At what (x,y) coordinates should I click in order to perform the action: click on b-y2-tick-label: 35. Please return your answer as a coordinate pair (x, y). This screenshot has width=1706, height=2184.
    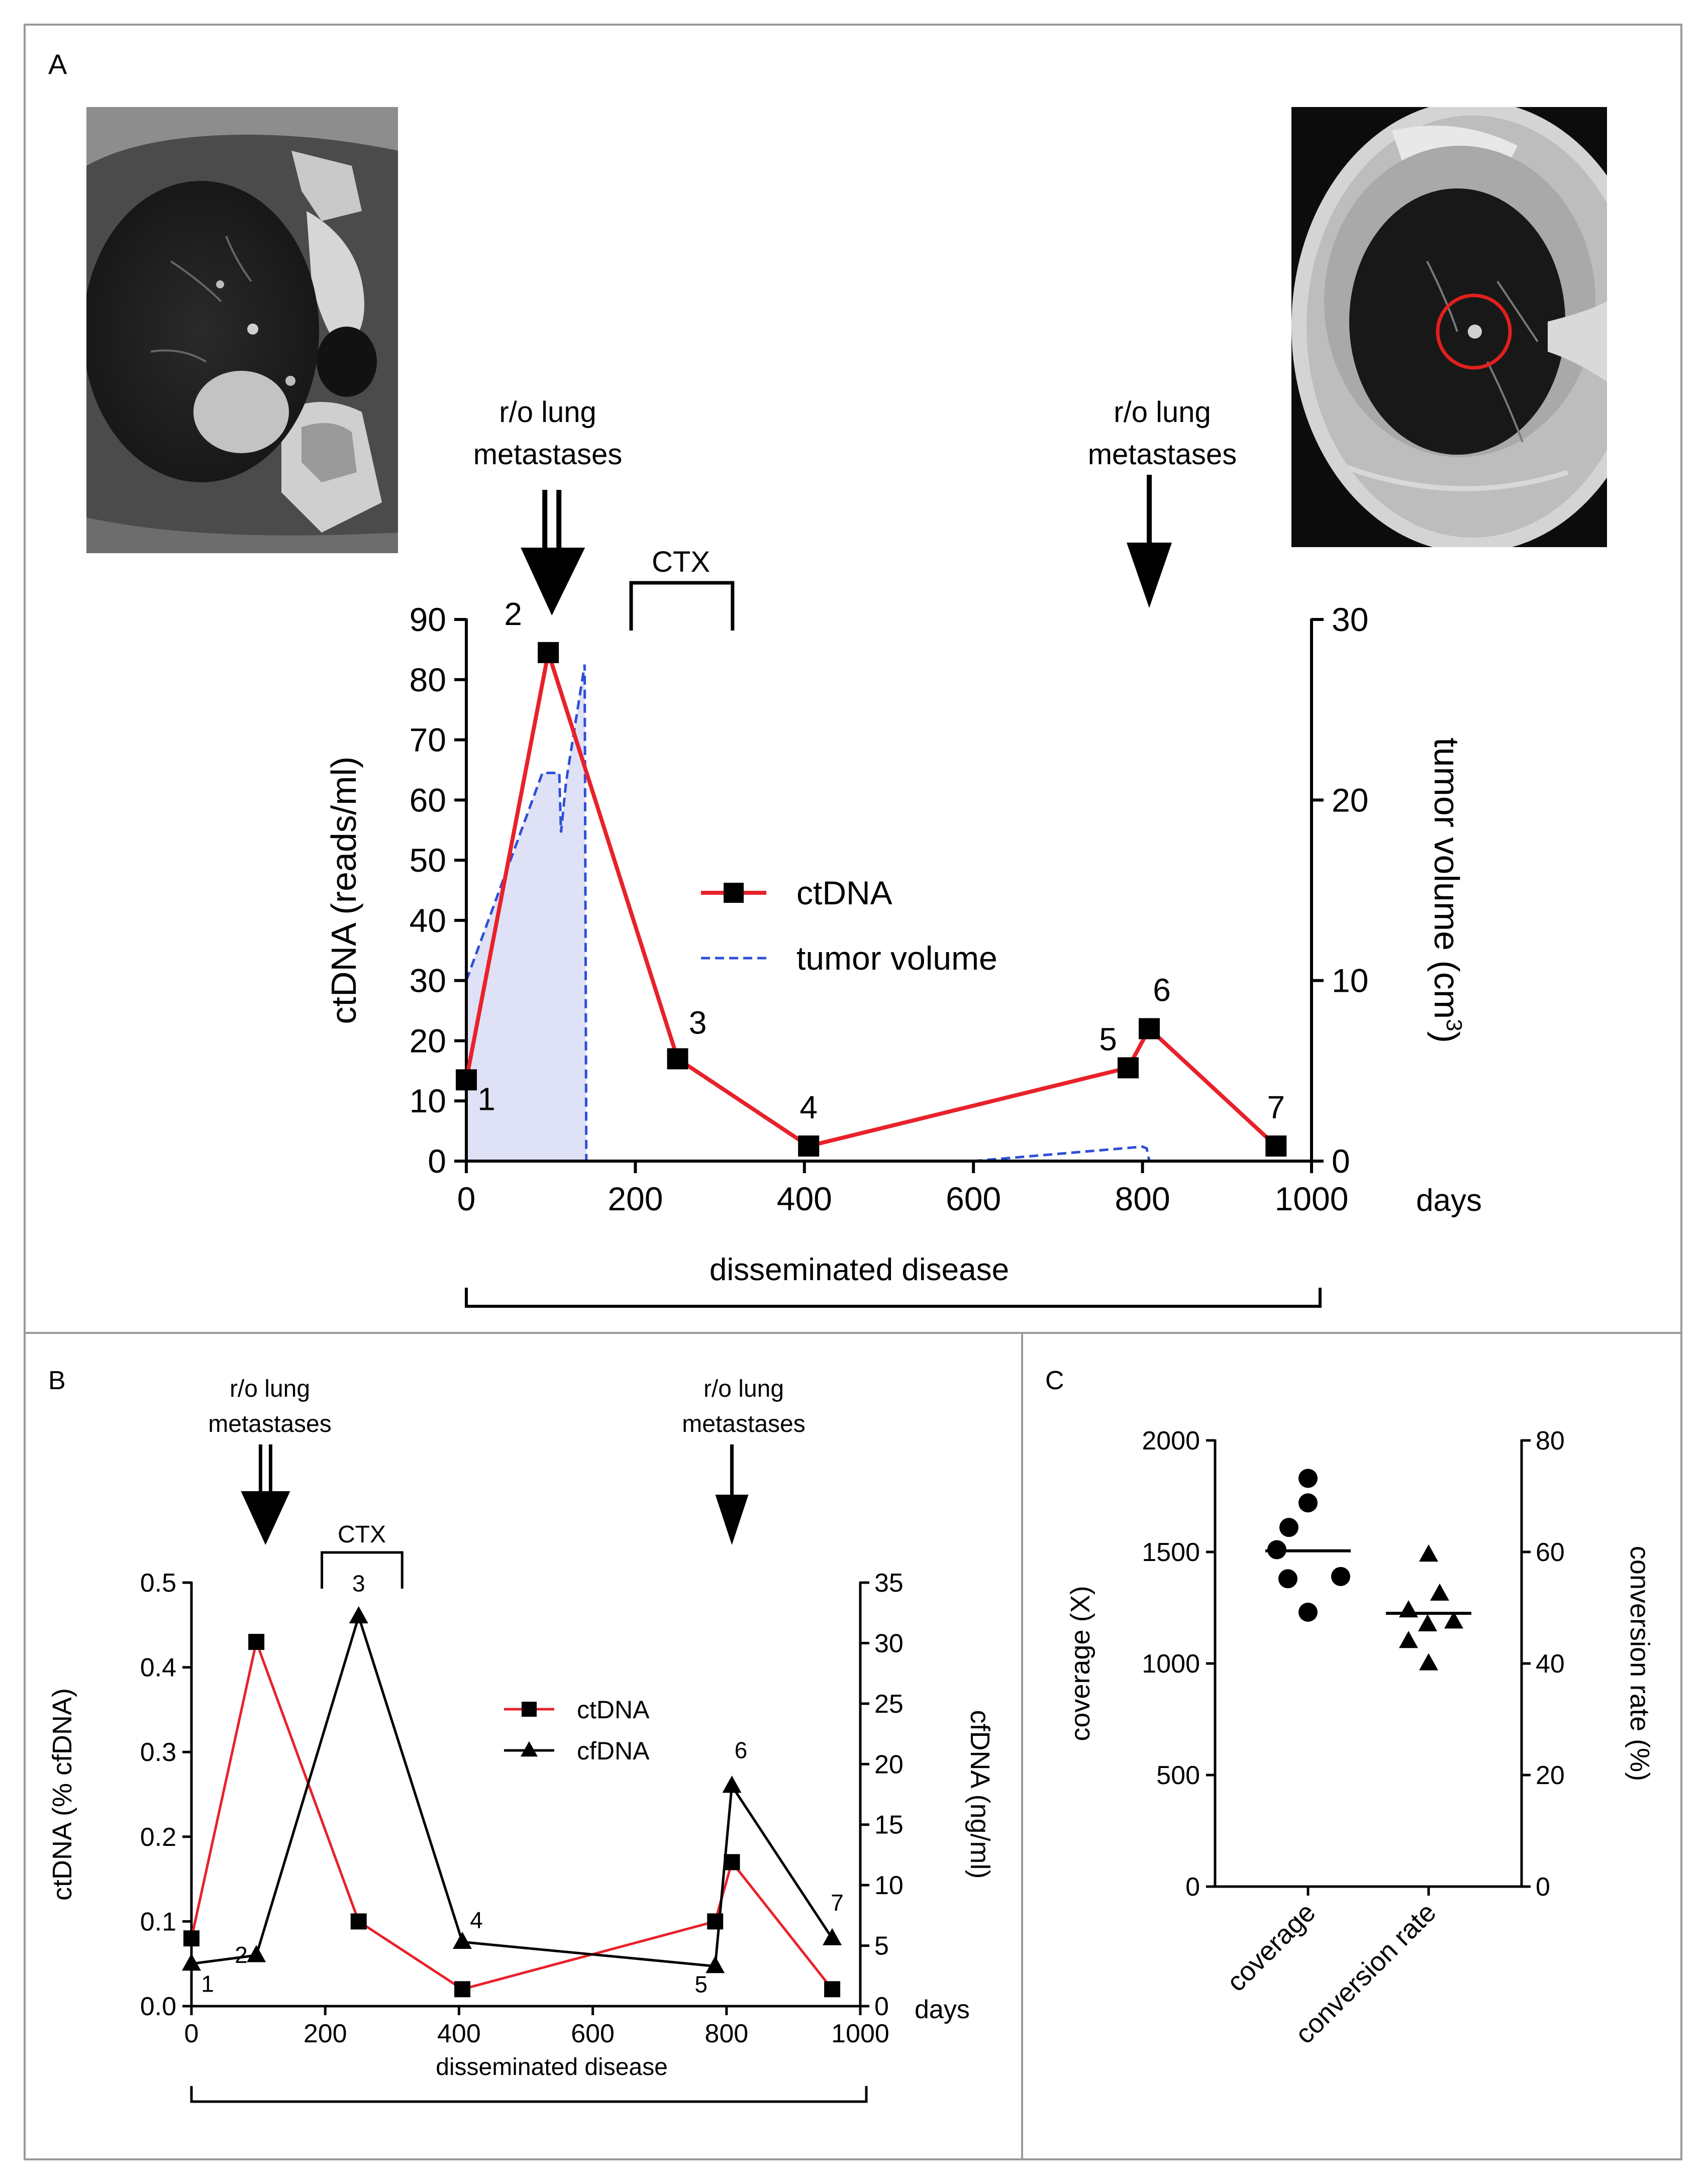
    Looking at the image, I should click on (889, 1583).